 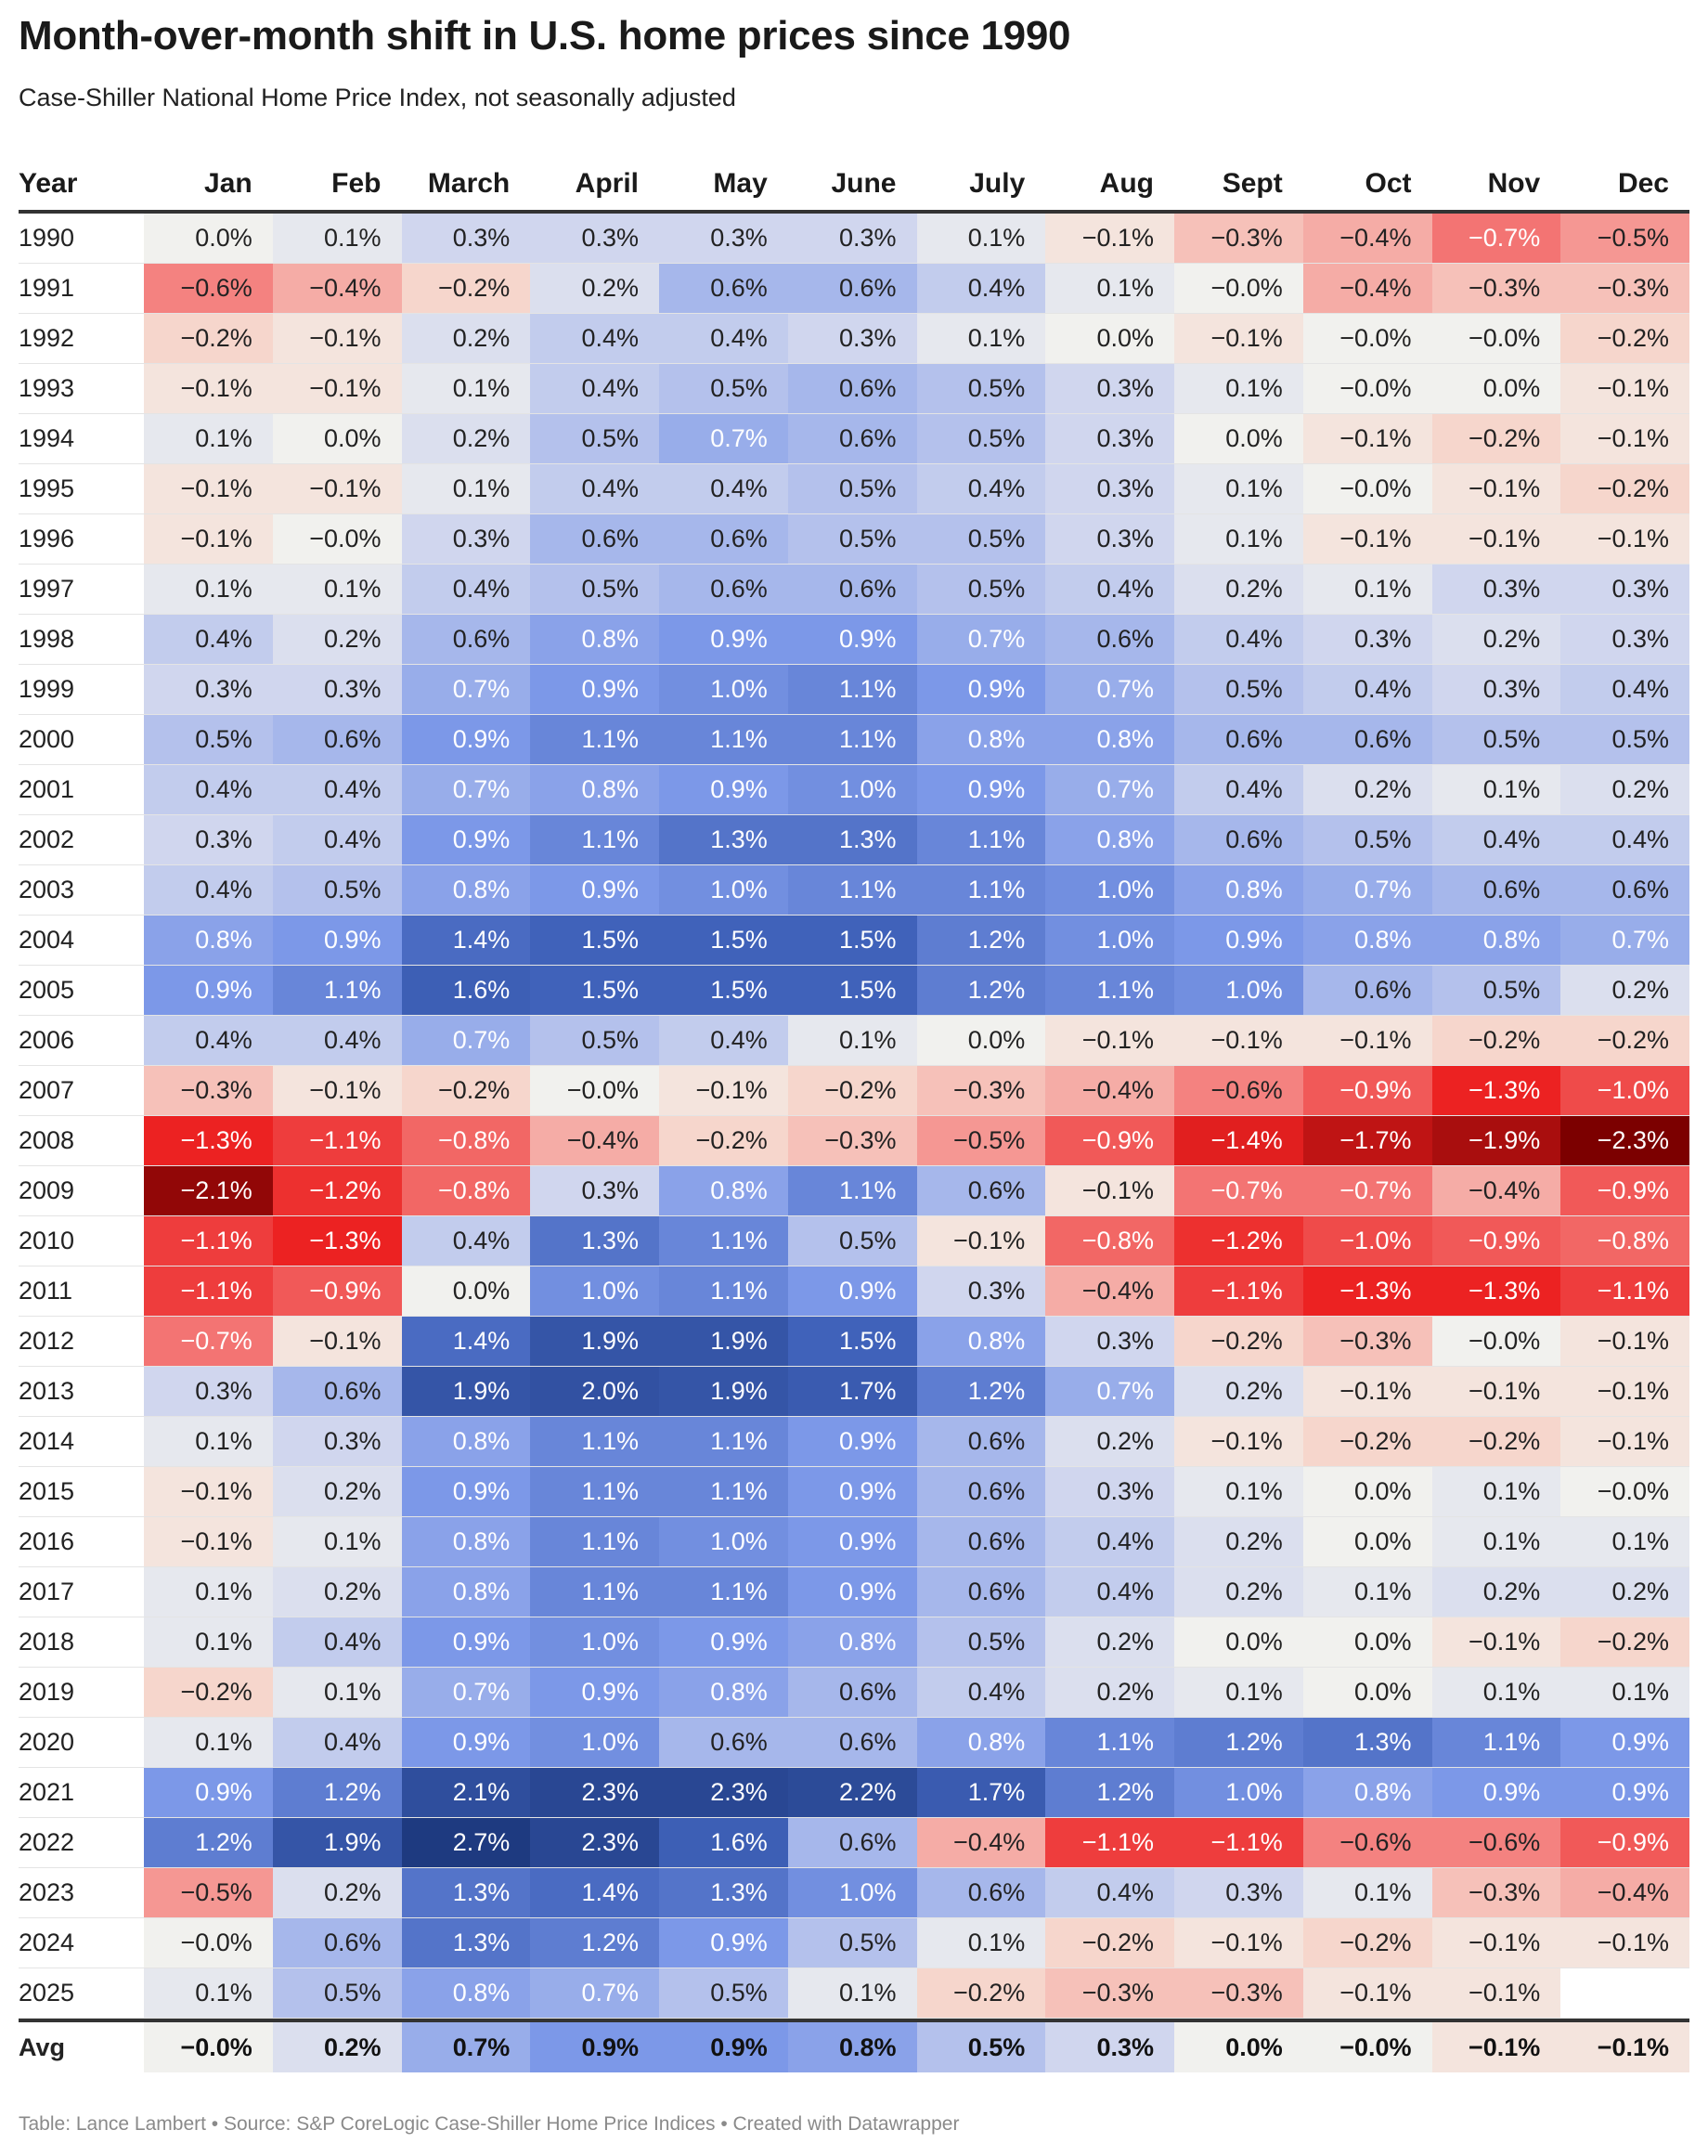 What do you see at coordinates (1238, 1140) in the screenshot?
I see `heatmap-cell: −1.4%` at bounding box center [1238, 1140].